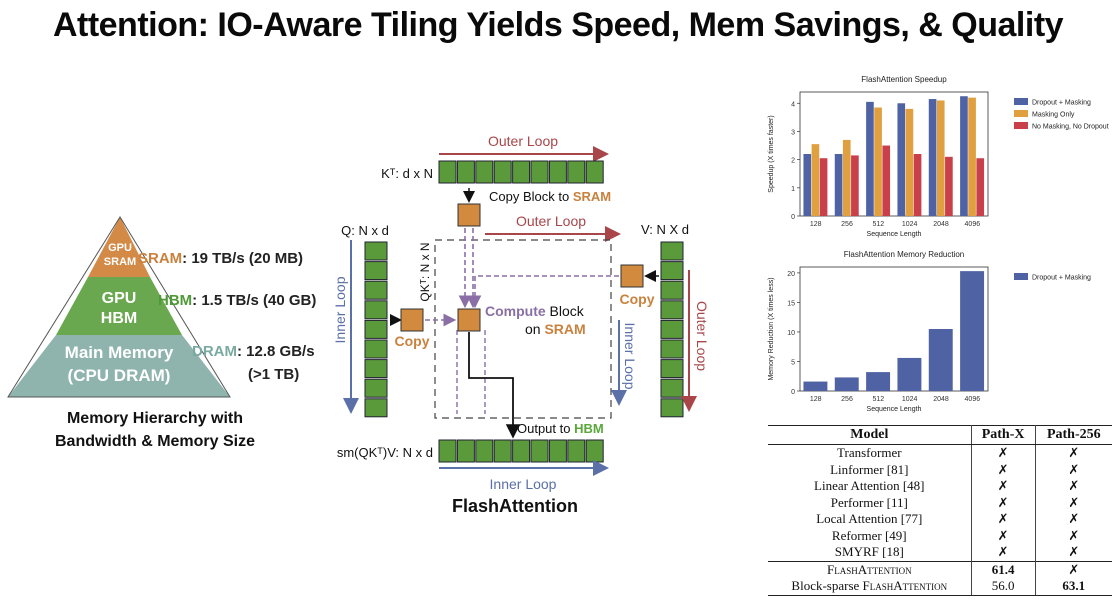 The height and width of the screenshot is (606, 1116). What do you see at coordinates (253, 351) in the screenshot?
I see `dram-bandwidth-label: DRAM: 12.8 GB/s` at bounding box center [253, 351].